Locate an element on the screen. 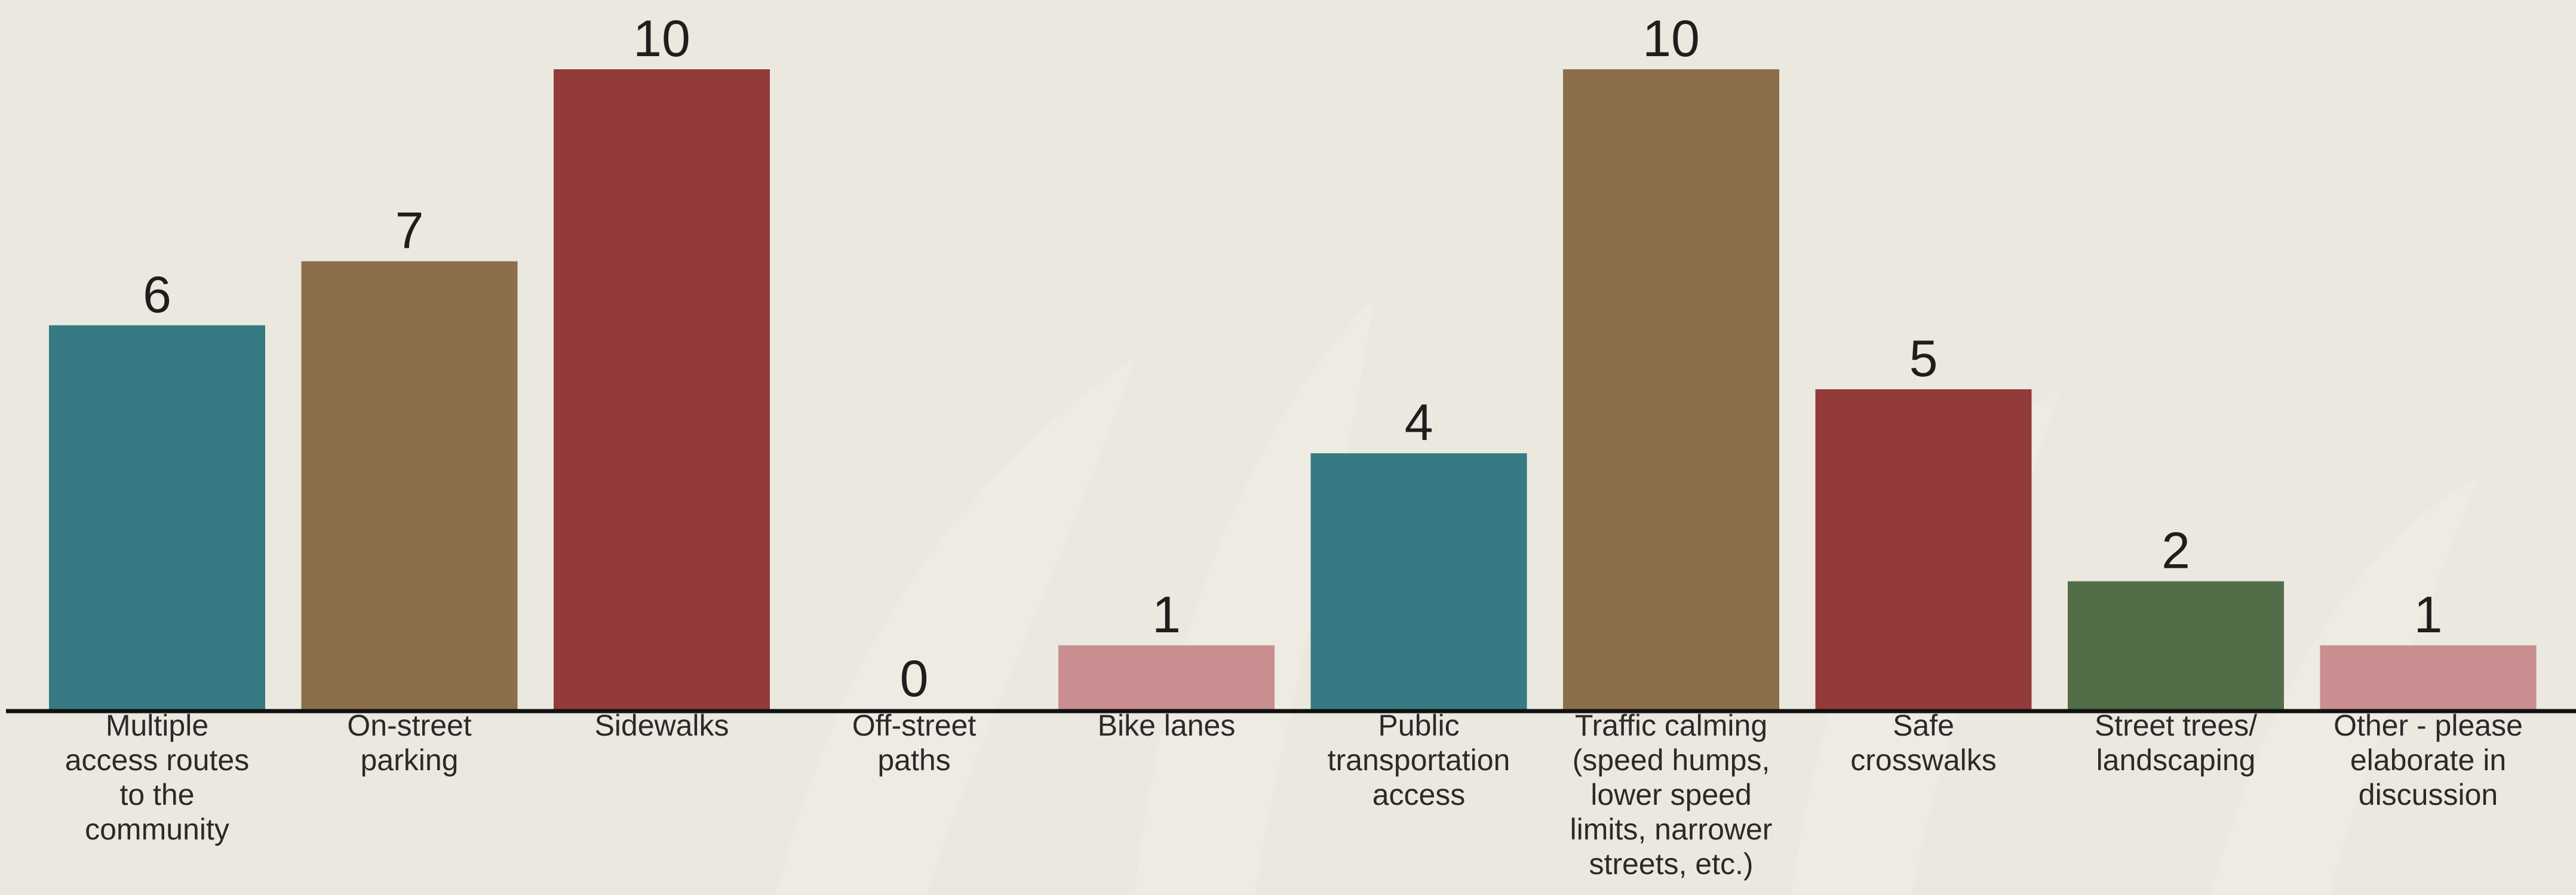  x-tick-label-line: to the is located at coordinates (157, 794).